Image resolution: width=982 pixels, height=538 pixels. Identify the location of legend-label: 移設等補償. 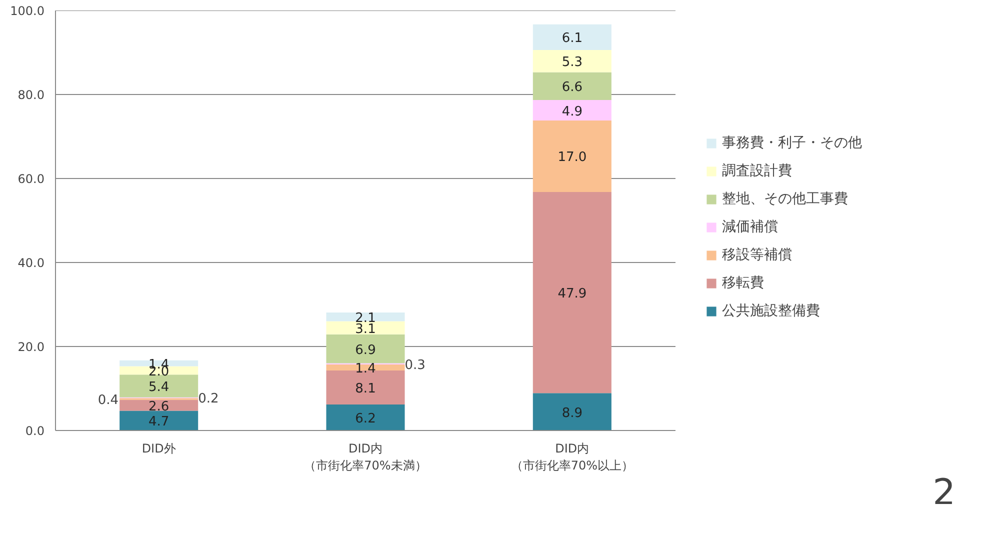
(757, 255).